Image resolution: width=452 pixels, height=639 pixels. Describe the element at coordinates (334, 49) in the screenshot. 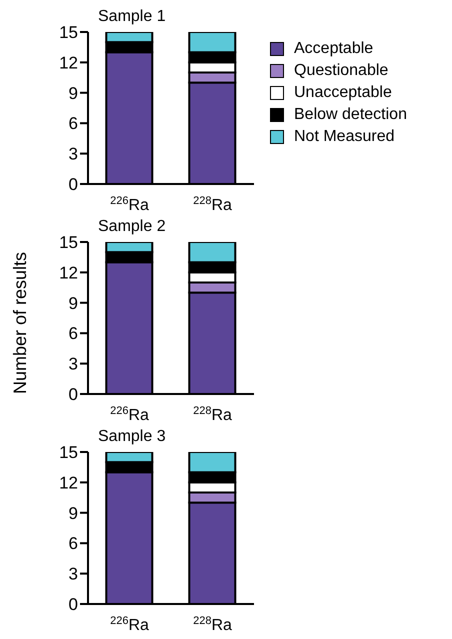

I see `legend-label: Acceptable` at that location.